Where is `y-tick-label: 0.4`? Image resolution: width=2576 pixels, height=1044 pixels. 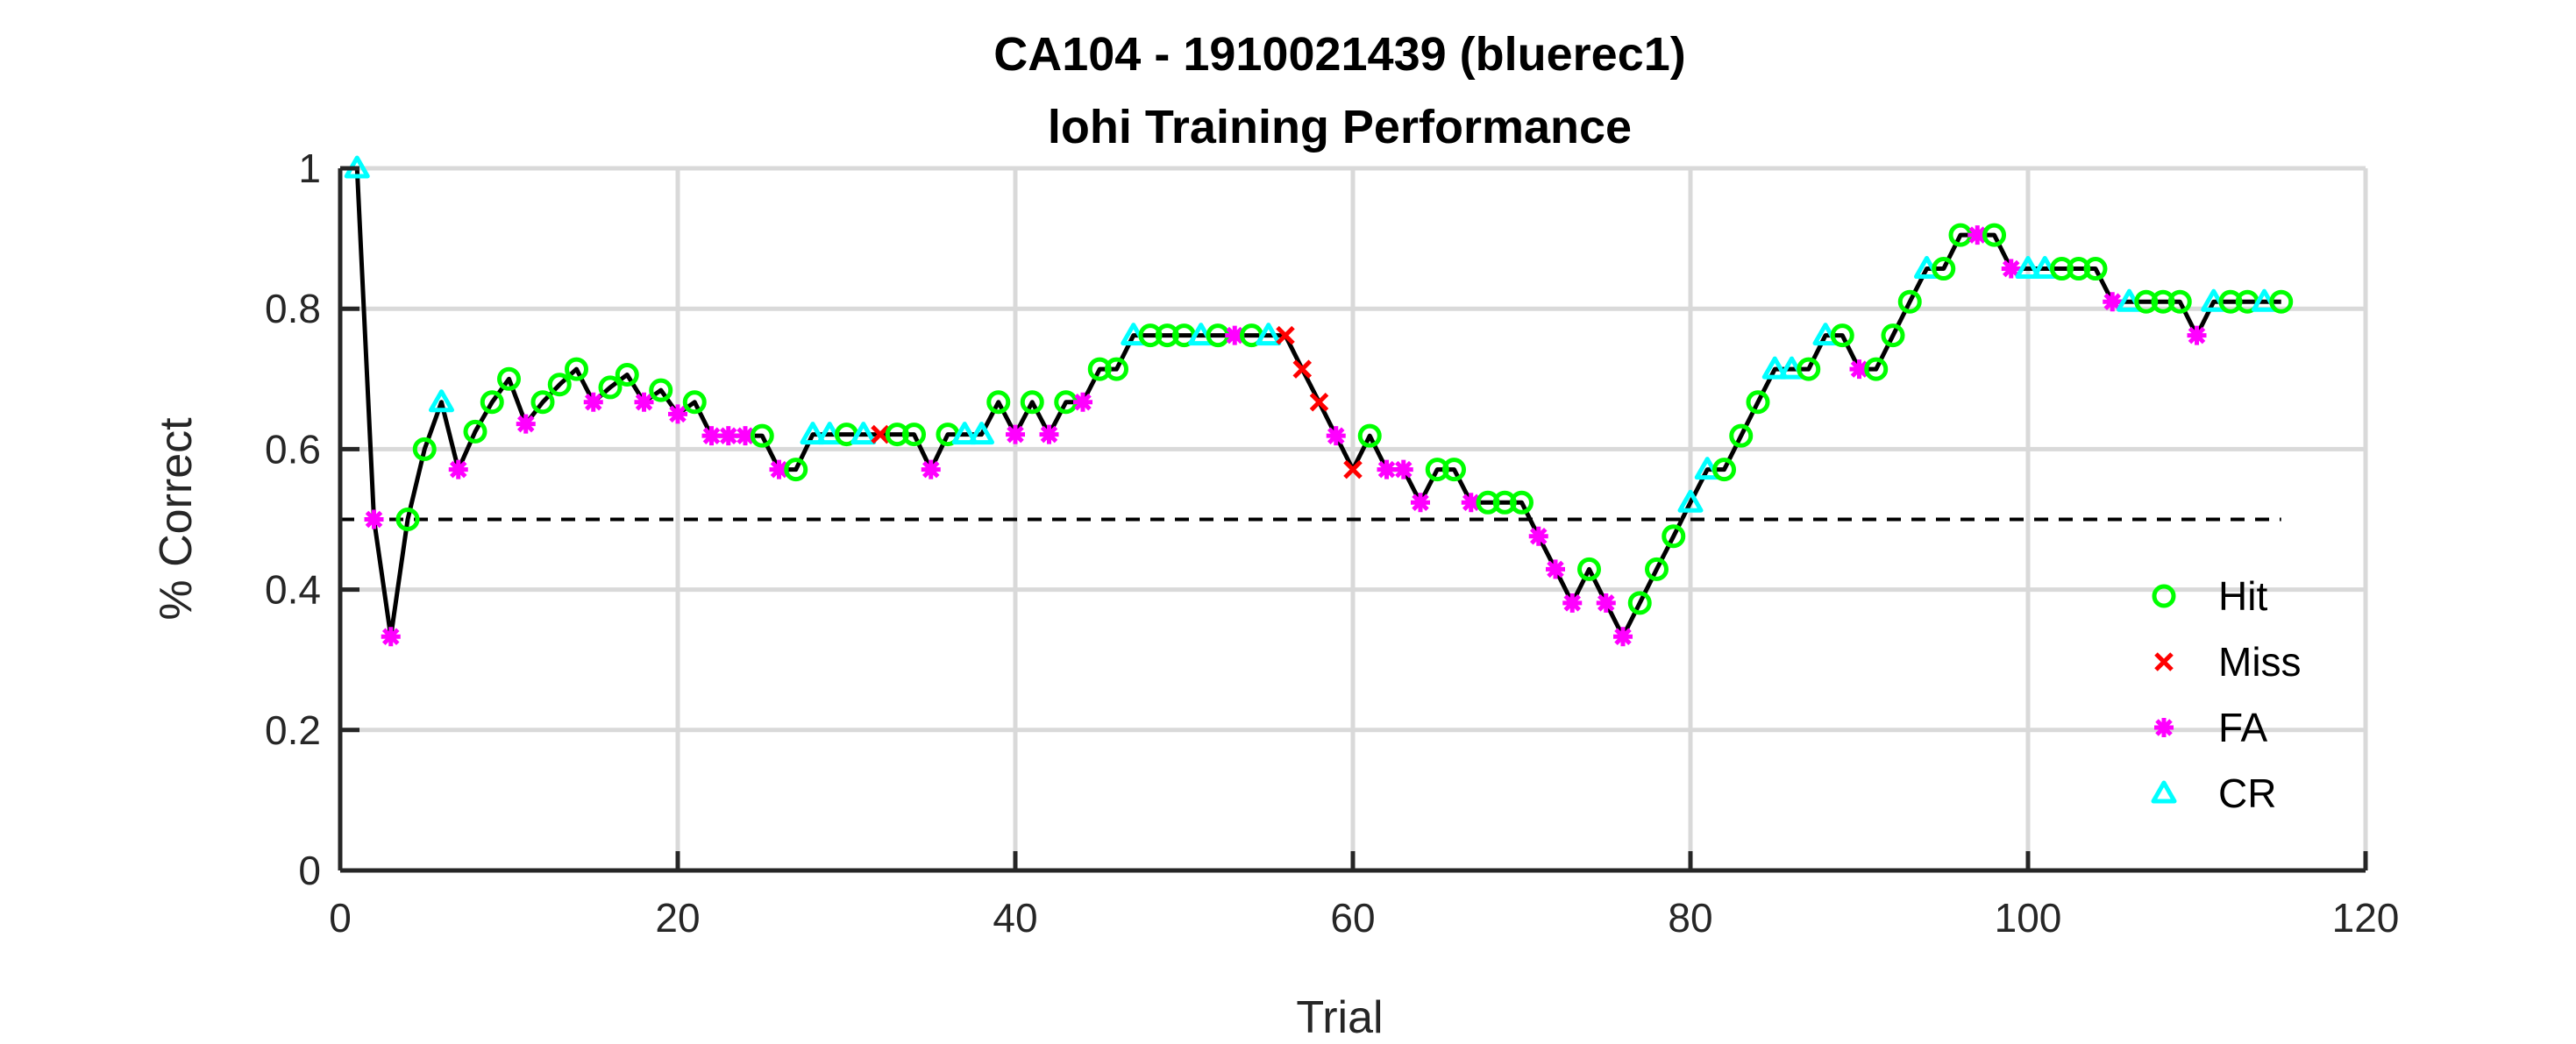 y-tick-label: 0.4 is located at coordinates (293, 590).